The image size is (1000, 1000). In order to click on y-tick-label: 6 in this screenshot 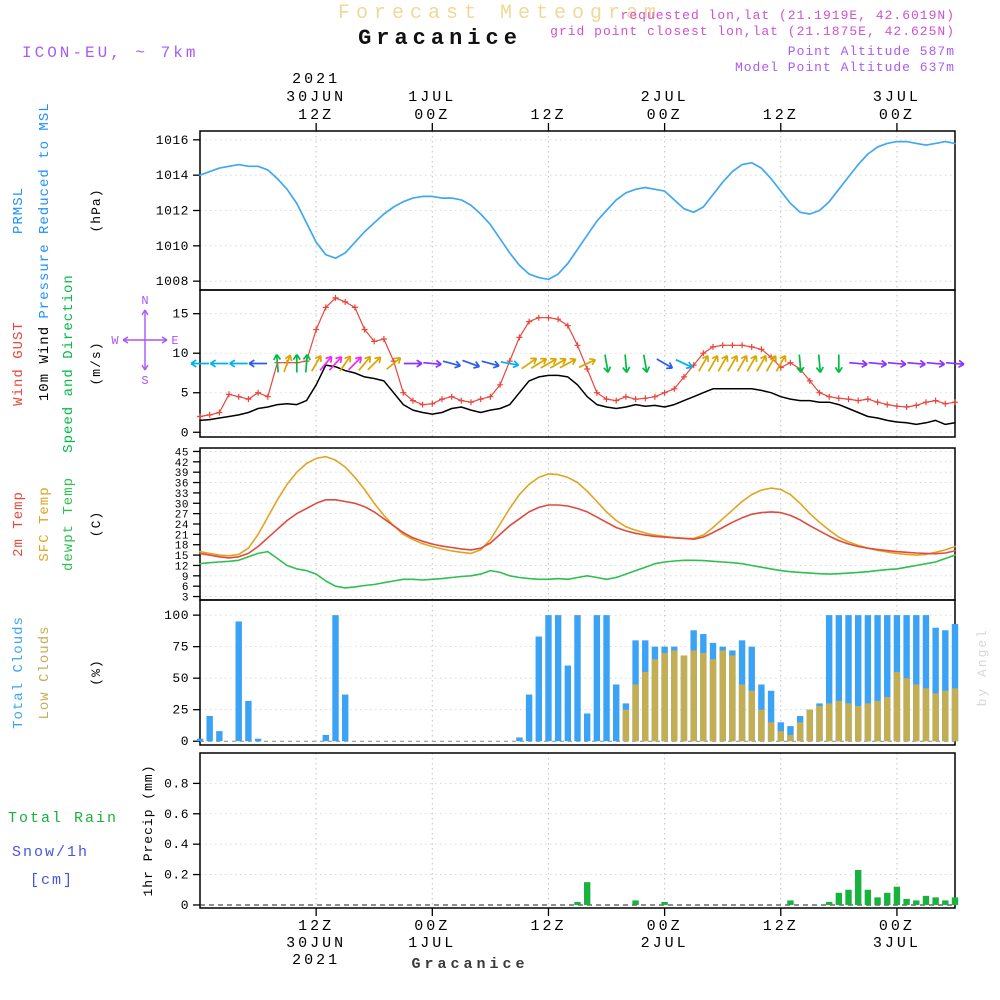, I will do `click(185, 588)`.